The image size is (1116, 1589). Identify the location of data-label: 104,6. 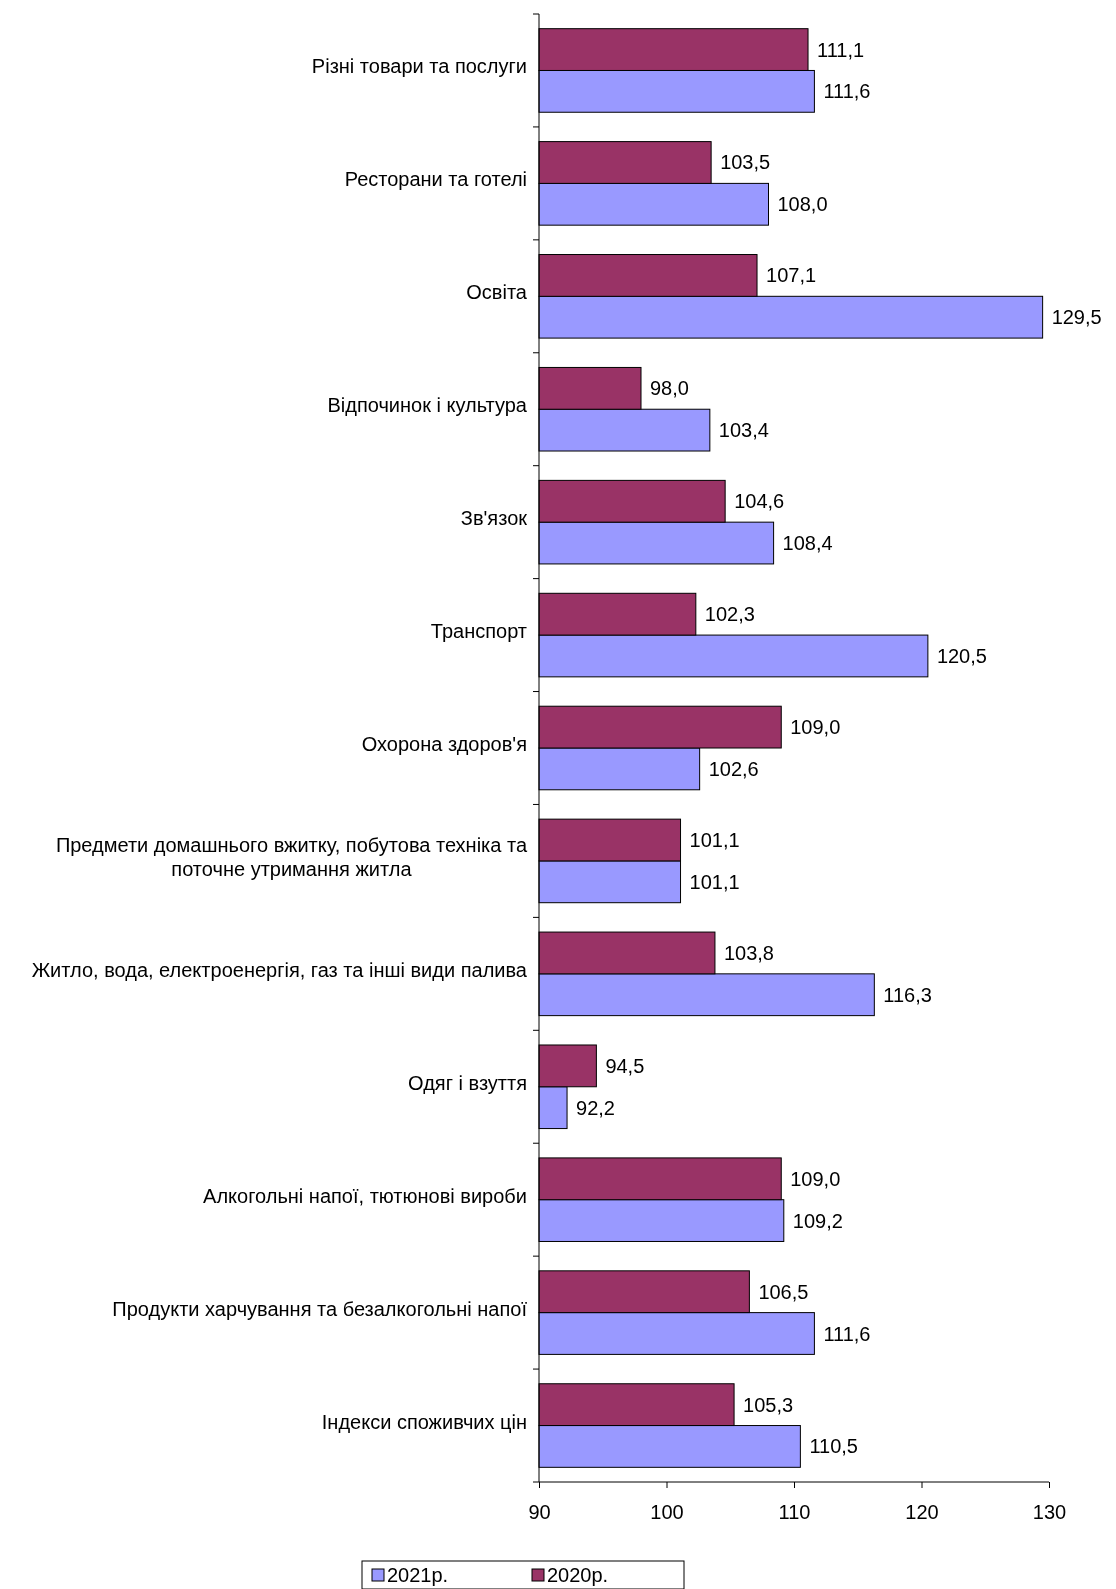
(759, 501).